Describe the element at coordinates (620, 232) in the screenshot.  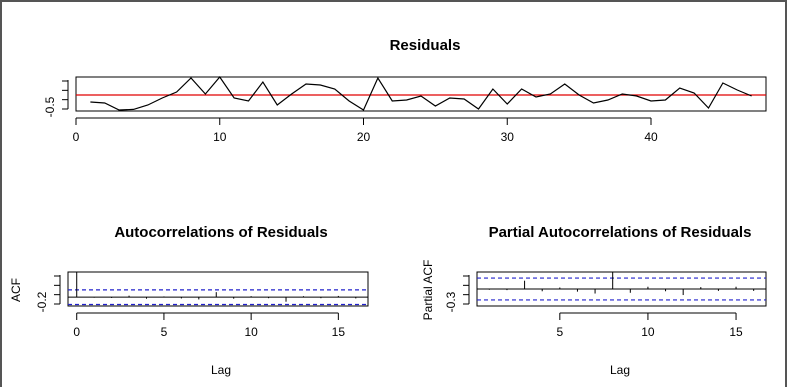
I see `pacf-title: Partial Autocorrelations of Residuals` at that location.